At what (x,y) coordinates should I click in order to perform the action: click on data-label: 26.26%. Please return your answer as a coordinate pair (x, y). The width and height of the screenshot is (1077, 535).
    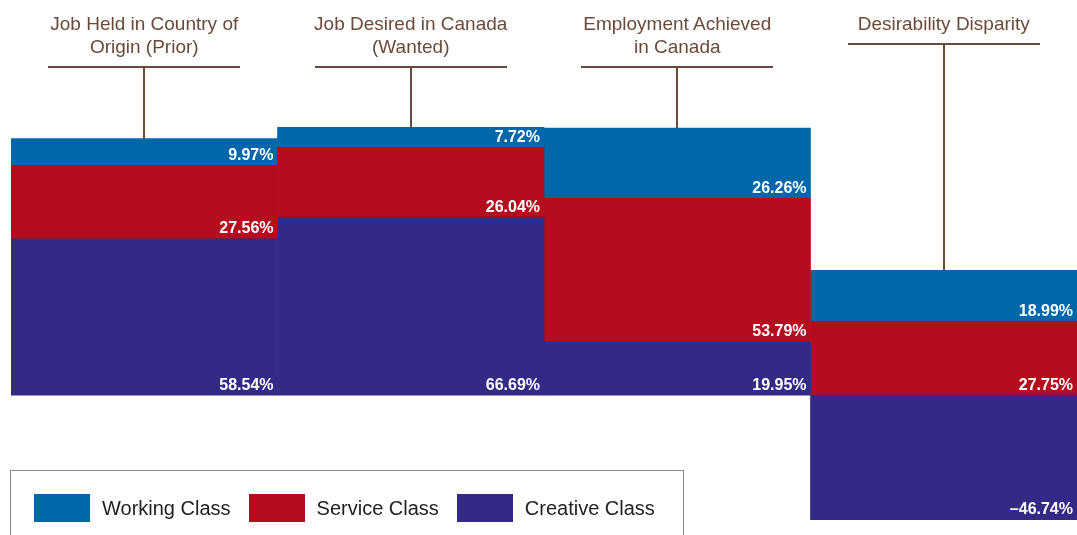
    Looking at the image, I should click on (779, 187).